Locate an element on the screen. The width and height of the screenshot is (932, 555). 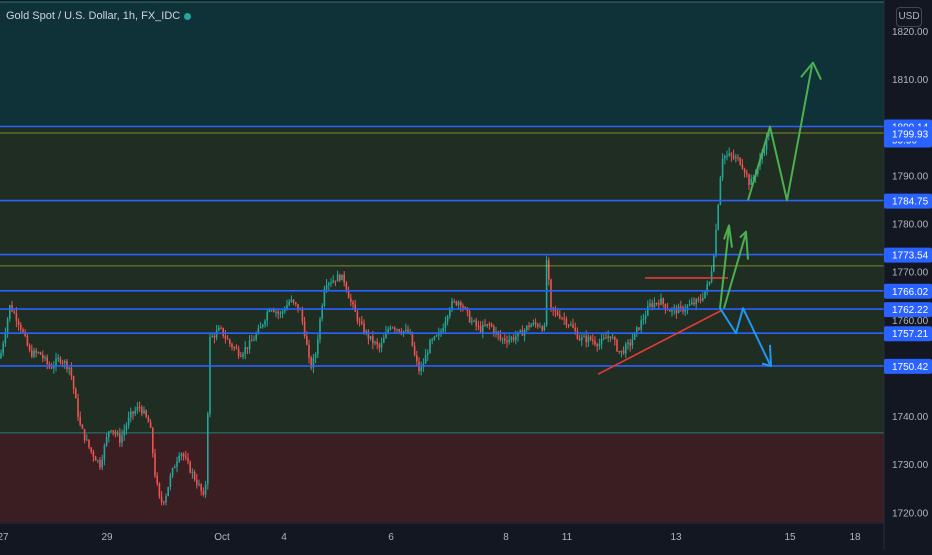
trendline is located at coordinates (660, 342).